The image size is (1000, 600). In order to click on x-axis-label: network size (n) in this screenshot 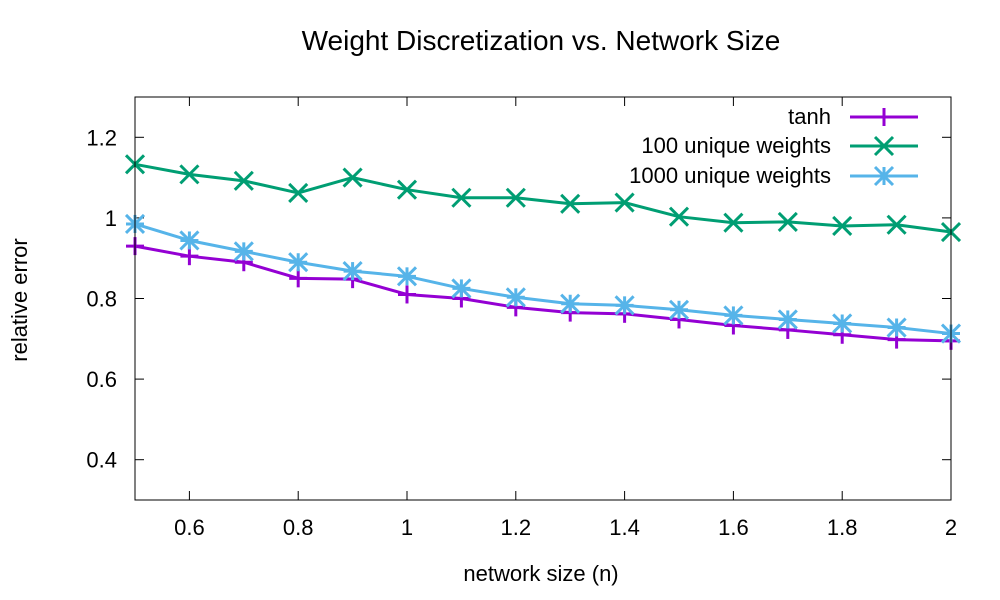, I will do `click(540, 573)`.